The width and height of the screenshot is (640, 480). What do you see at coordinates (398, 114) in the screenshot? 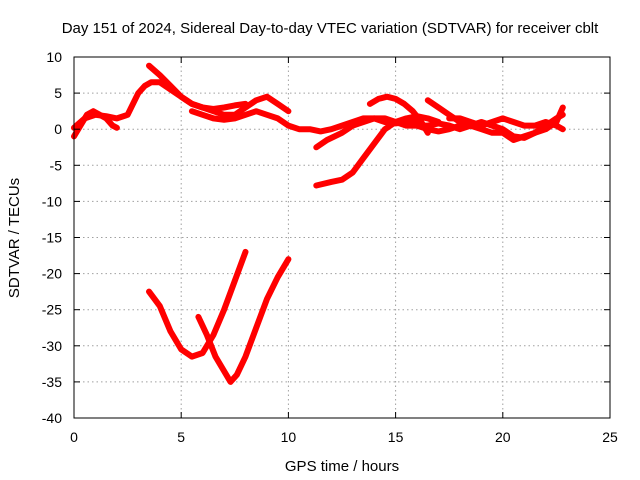
I see `series-line-sat-g` at bounding box center [398, 114].